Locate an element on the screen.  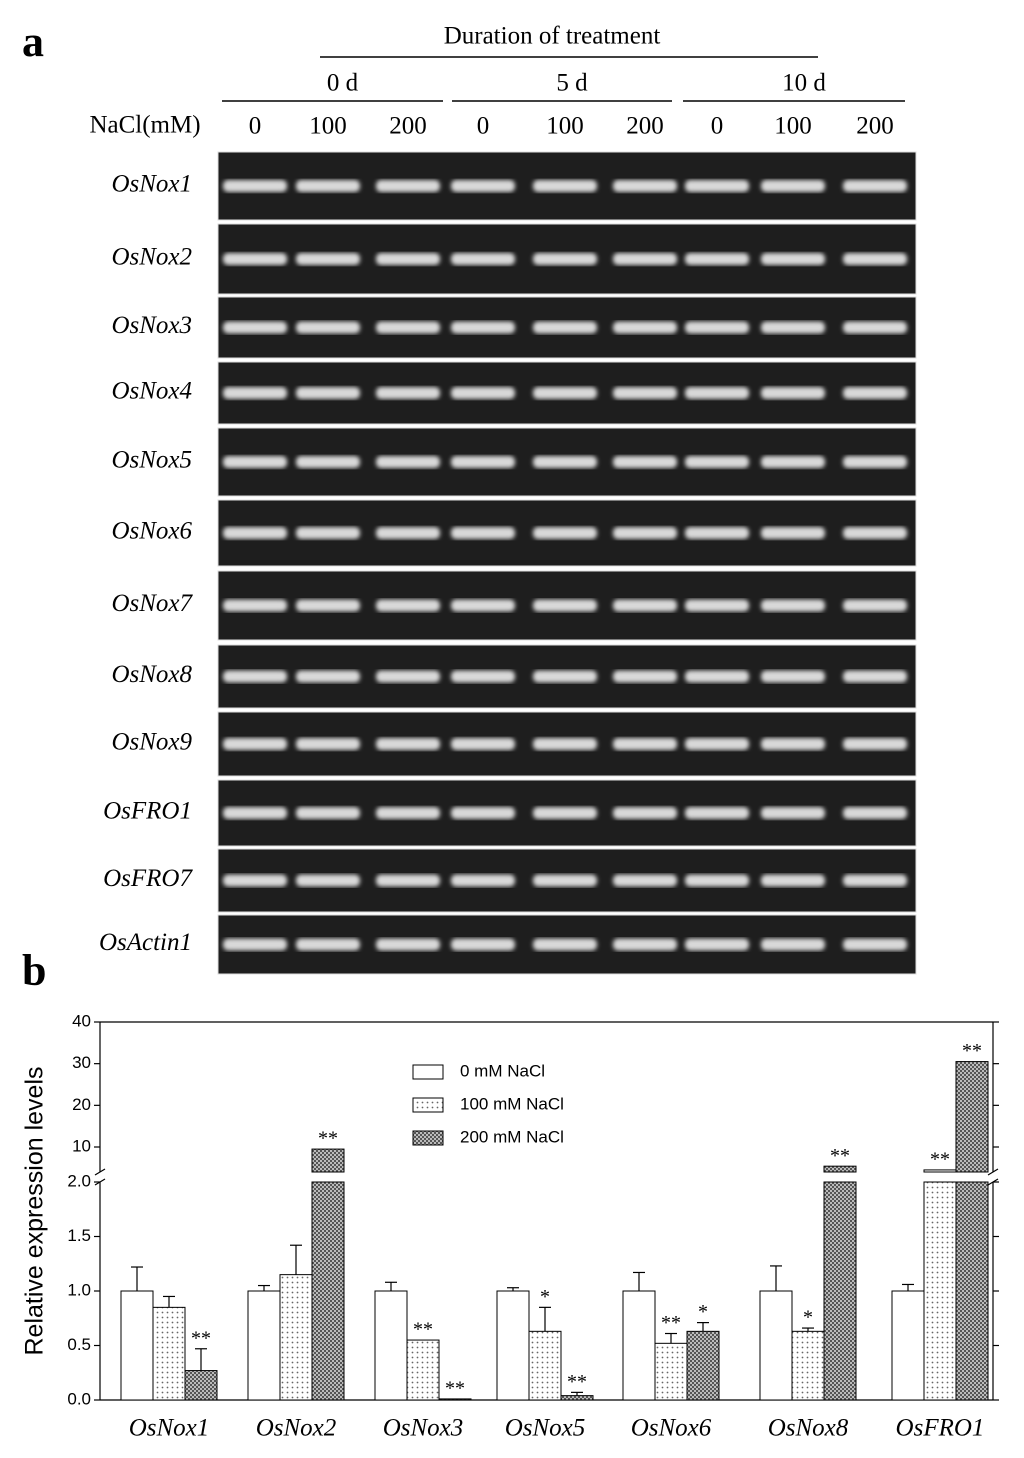
x-tick-label: OsNox6 is located at coordinates (671, 1428).